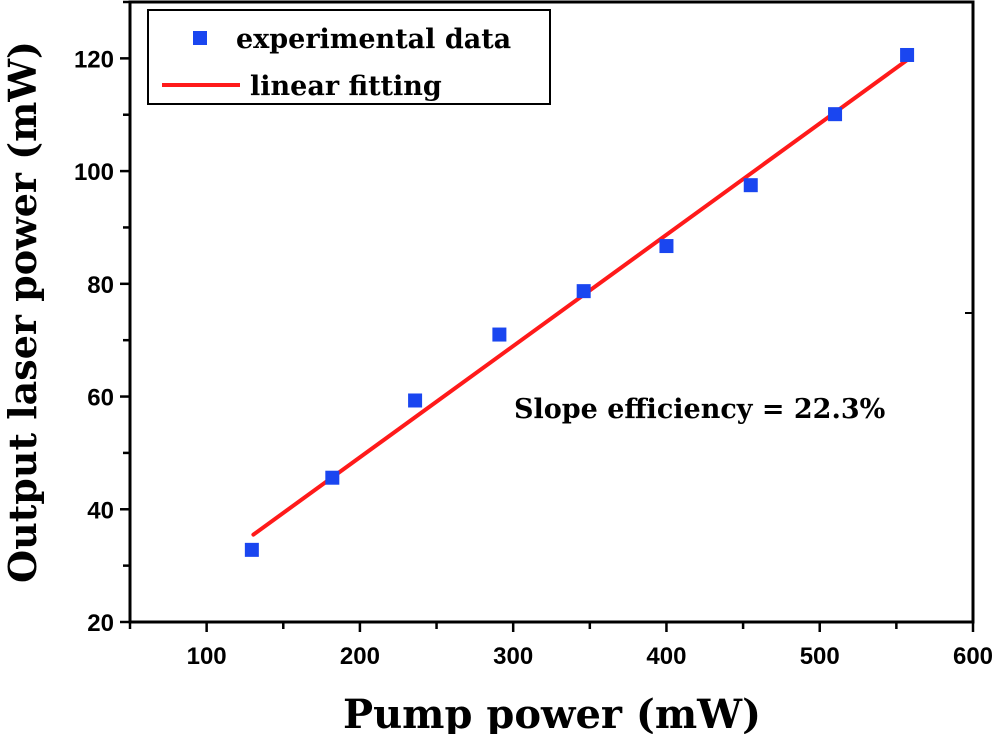  I want to click on x-tick-label: 500, so click(820, 656).